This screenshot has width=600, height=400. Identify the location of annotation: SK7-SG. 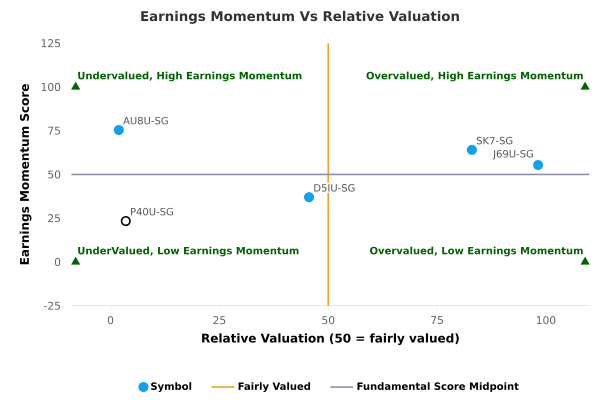
(494, 140).